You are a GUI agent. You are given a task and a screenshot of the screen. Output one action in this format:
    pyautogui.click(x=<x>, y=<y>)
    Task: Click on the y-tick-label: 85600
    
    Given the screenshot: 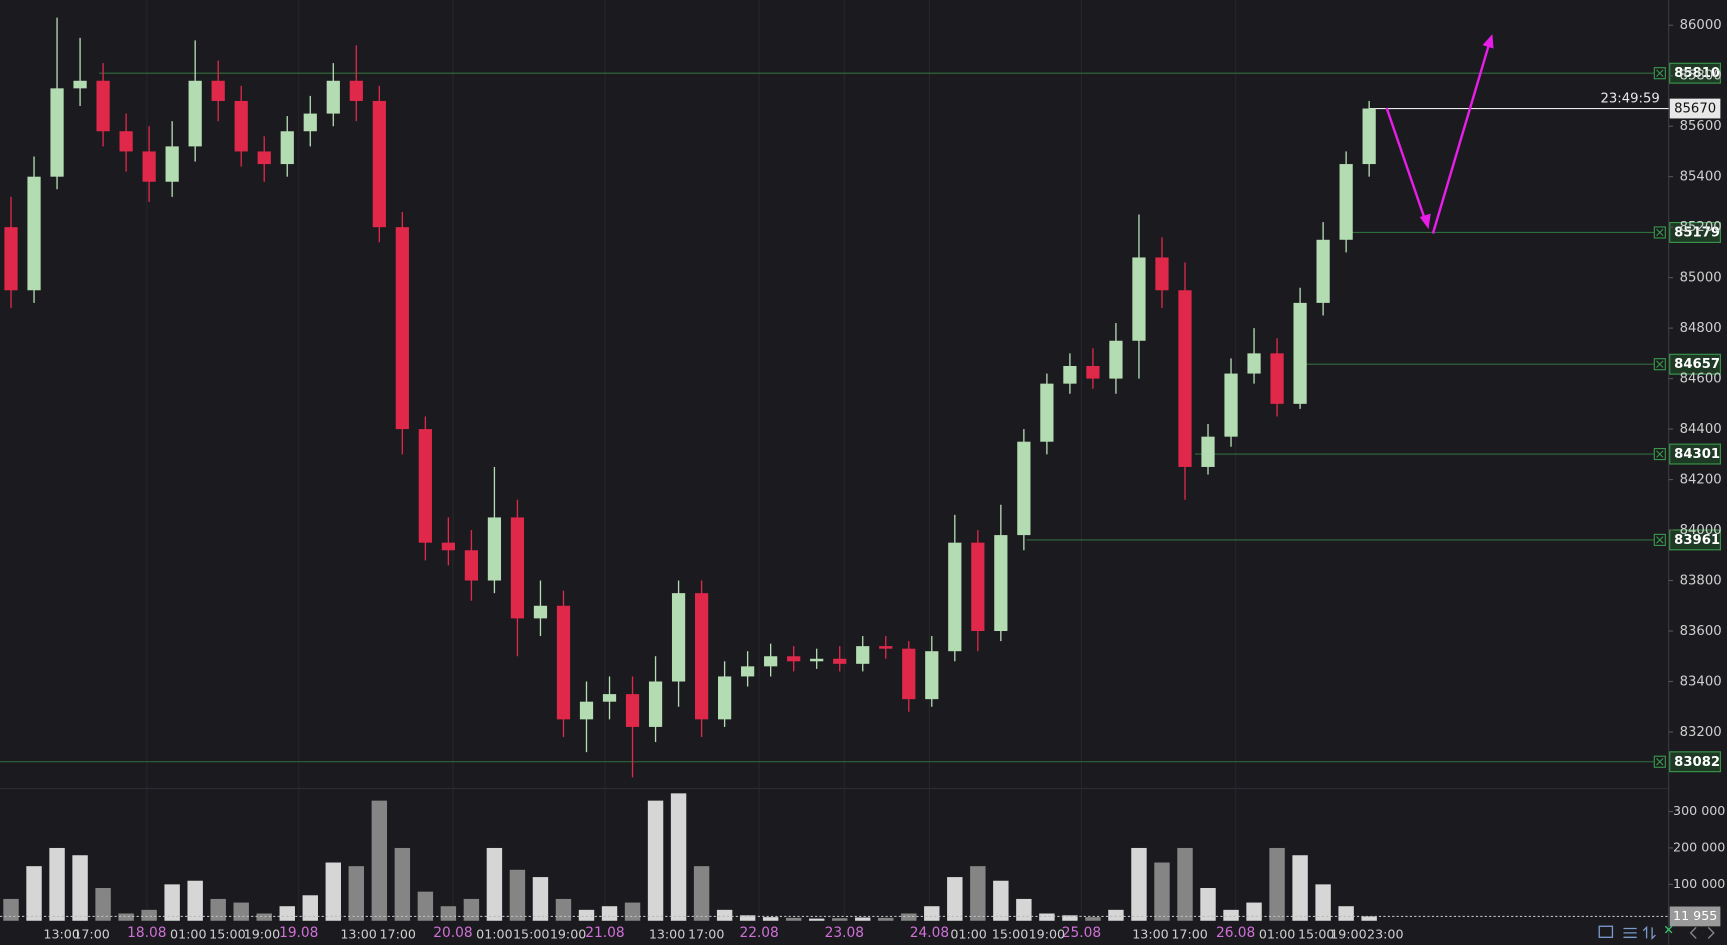 What is the action you would take?
    pyautogui.click(x=1701, y=126)
    